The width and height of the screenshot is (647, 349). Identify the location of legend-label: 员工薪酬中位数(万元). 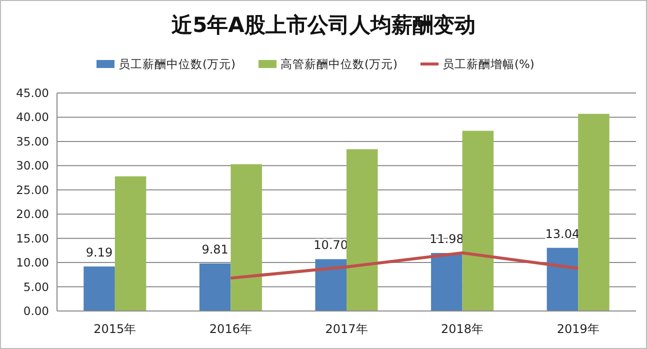
(177, 64).